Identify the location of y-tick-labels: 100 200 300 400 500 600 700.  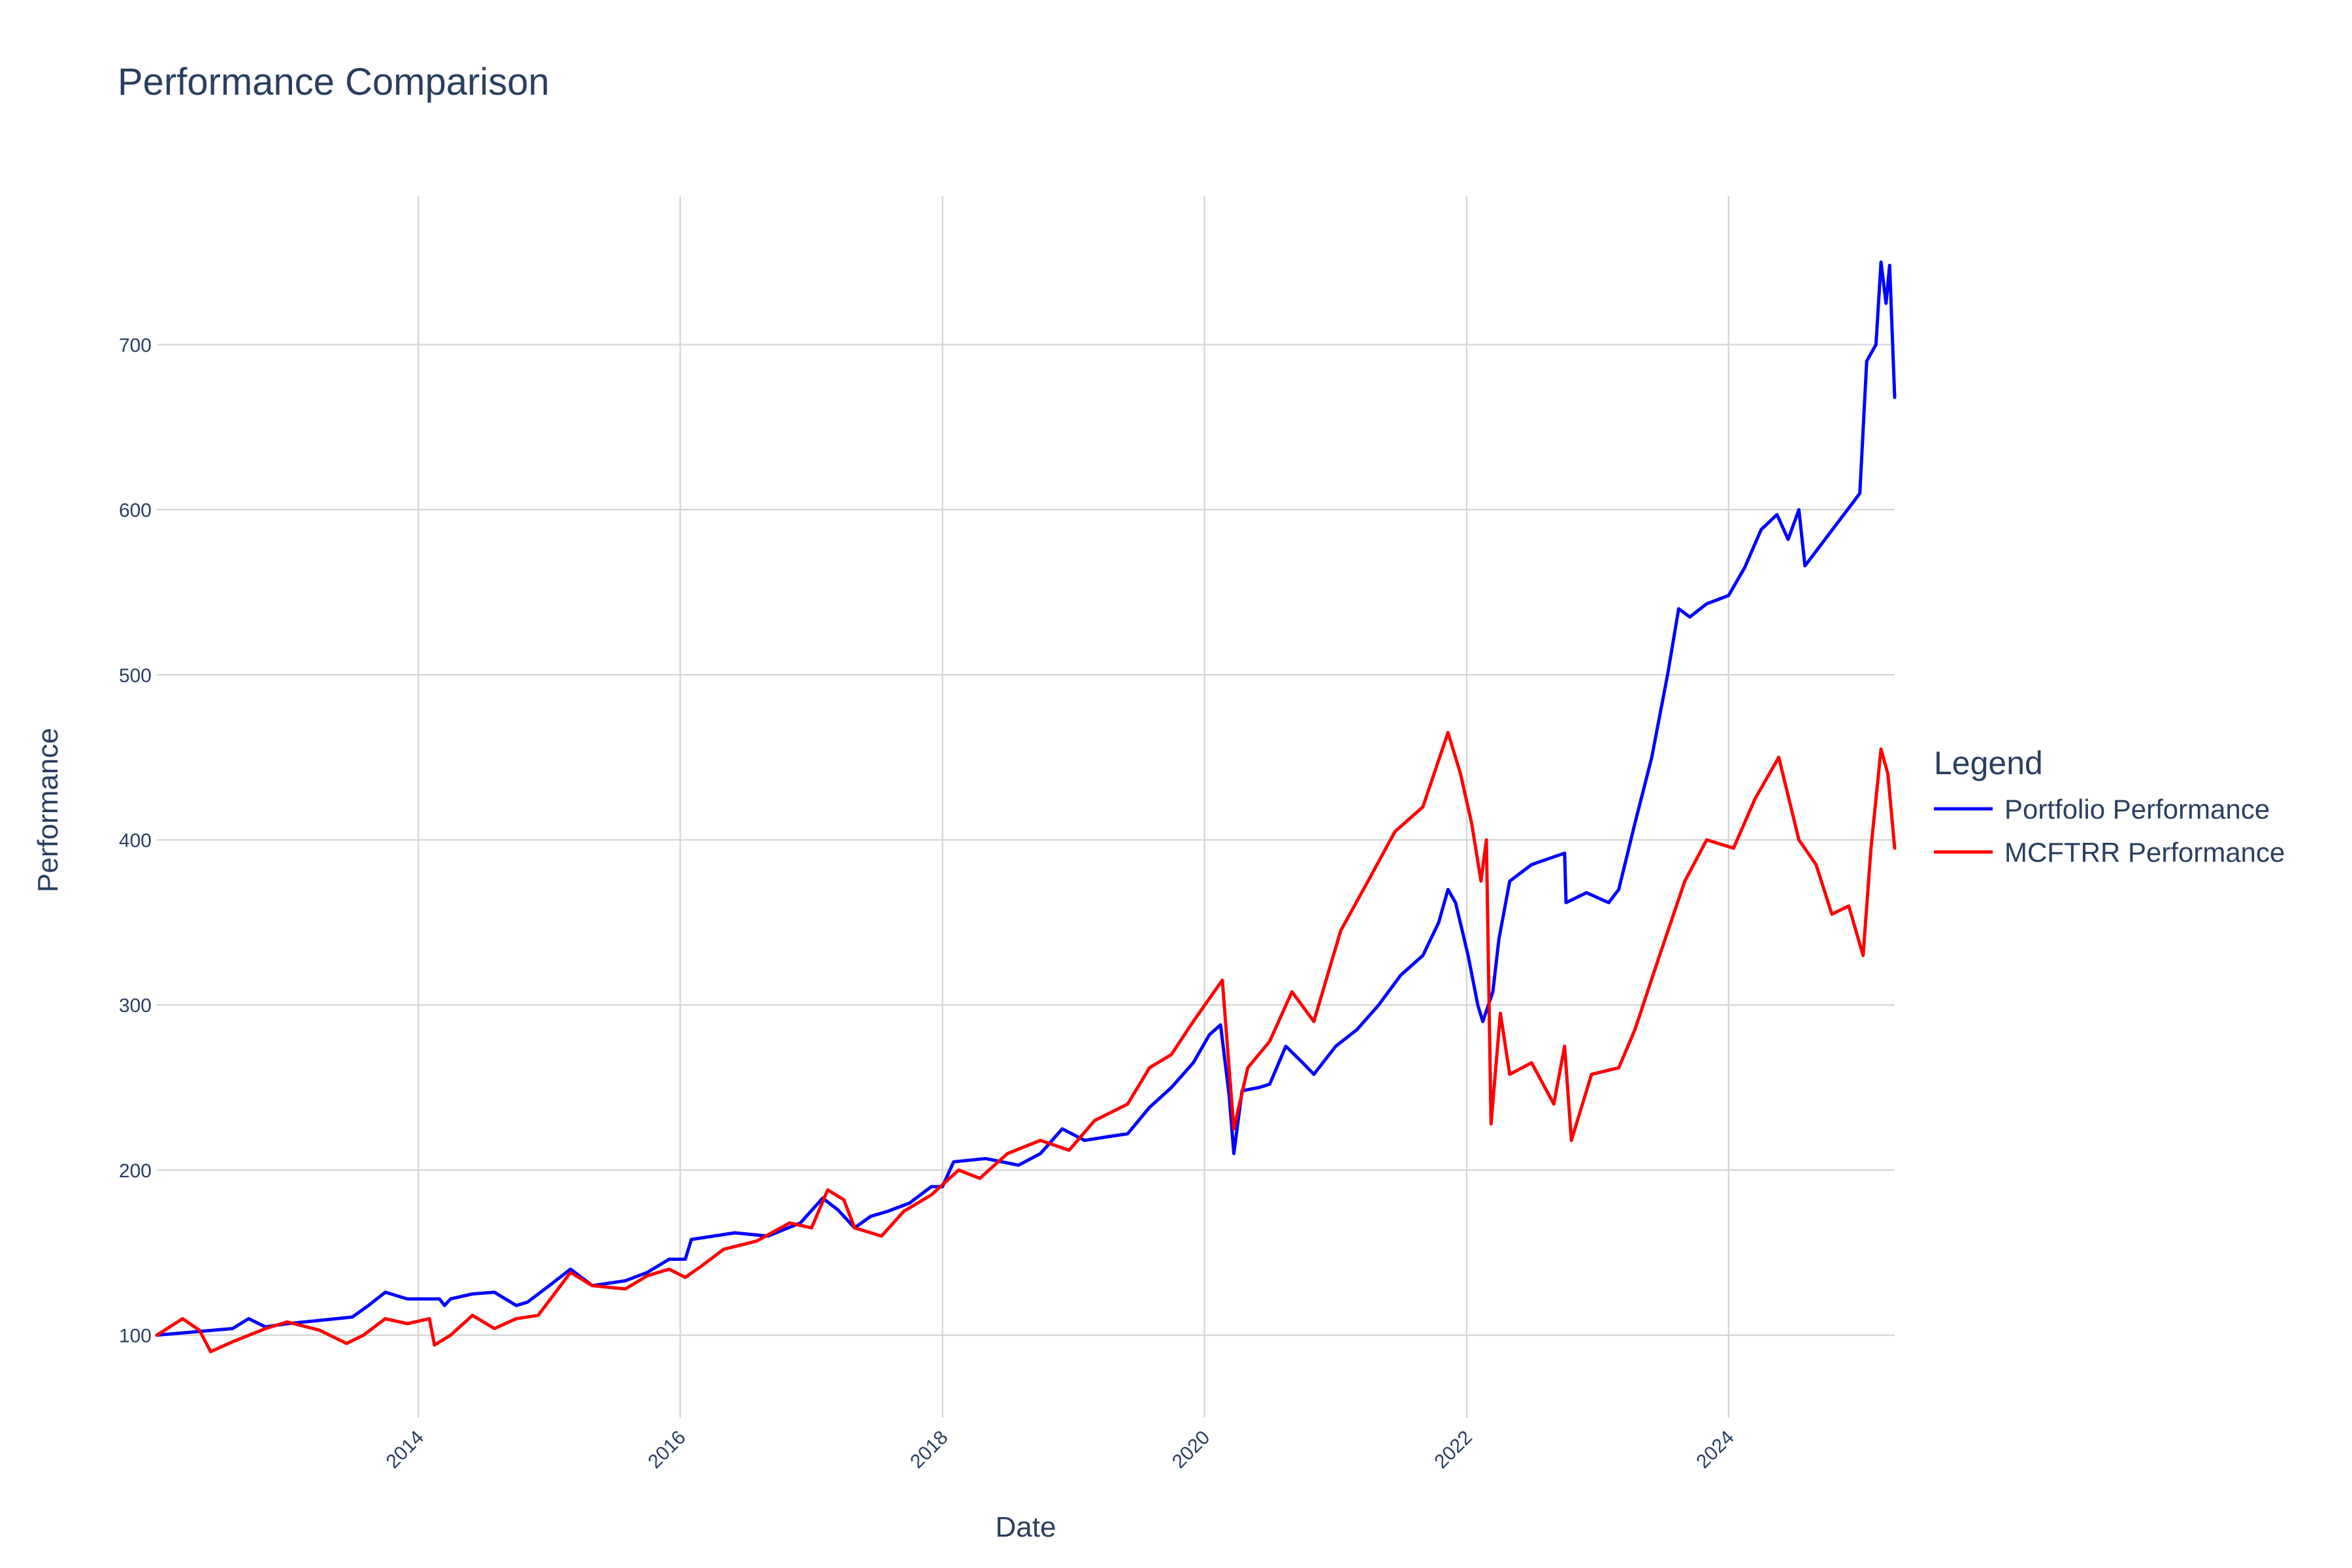
(135, 841).